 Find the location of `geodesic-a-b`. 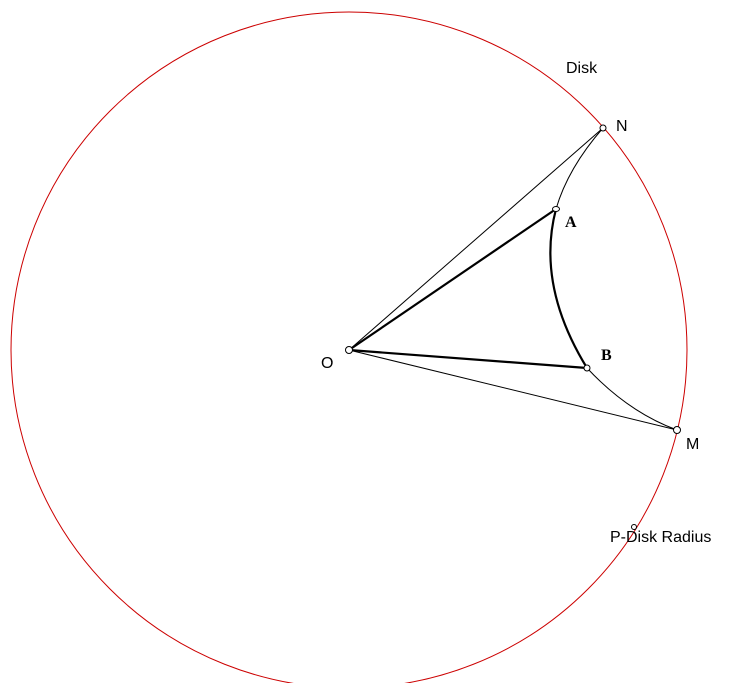

geodesic-a-b is located at coordinates (568, 288).